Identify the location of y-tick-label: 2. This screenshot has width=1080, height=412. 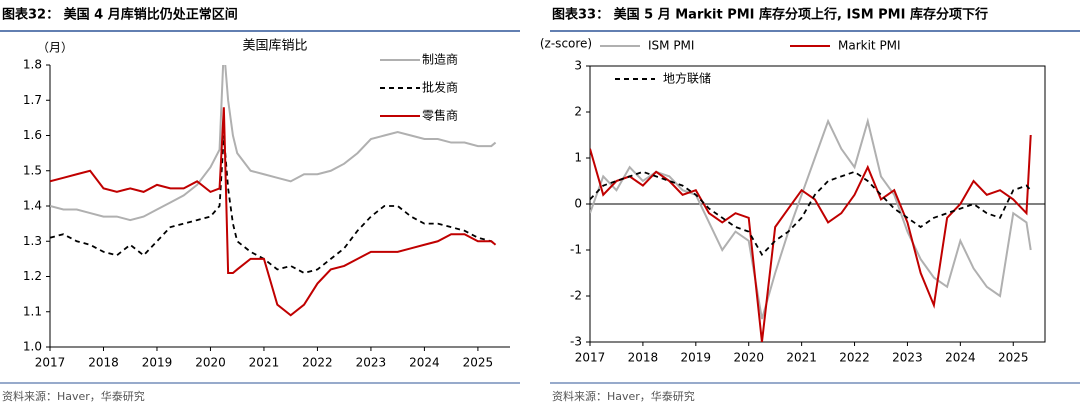
(578, 112).